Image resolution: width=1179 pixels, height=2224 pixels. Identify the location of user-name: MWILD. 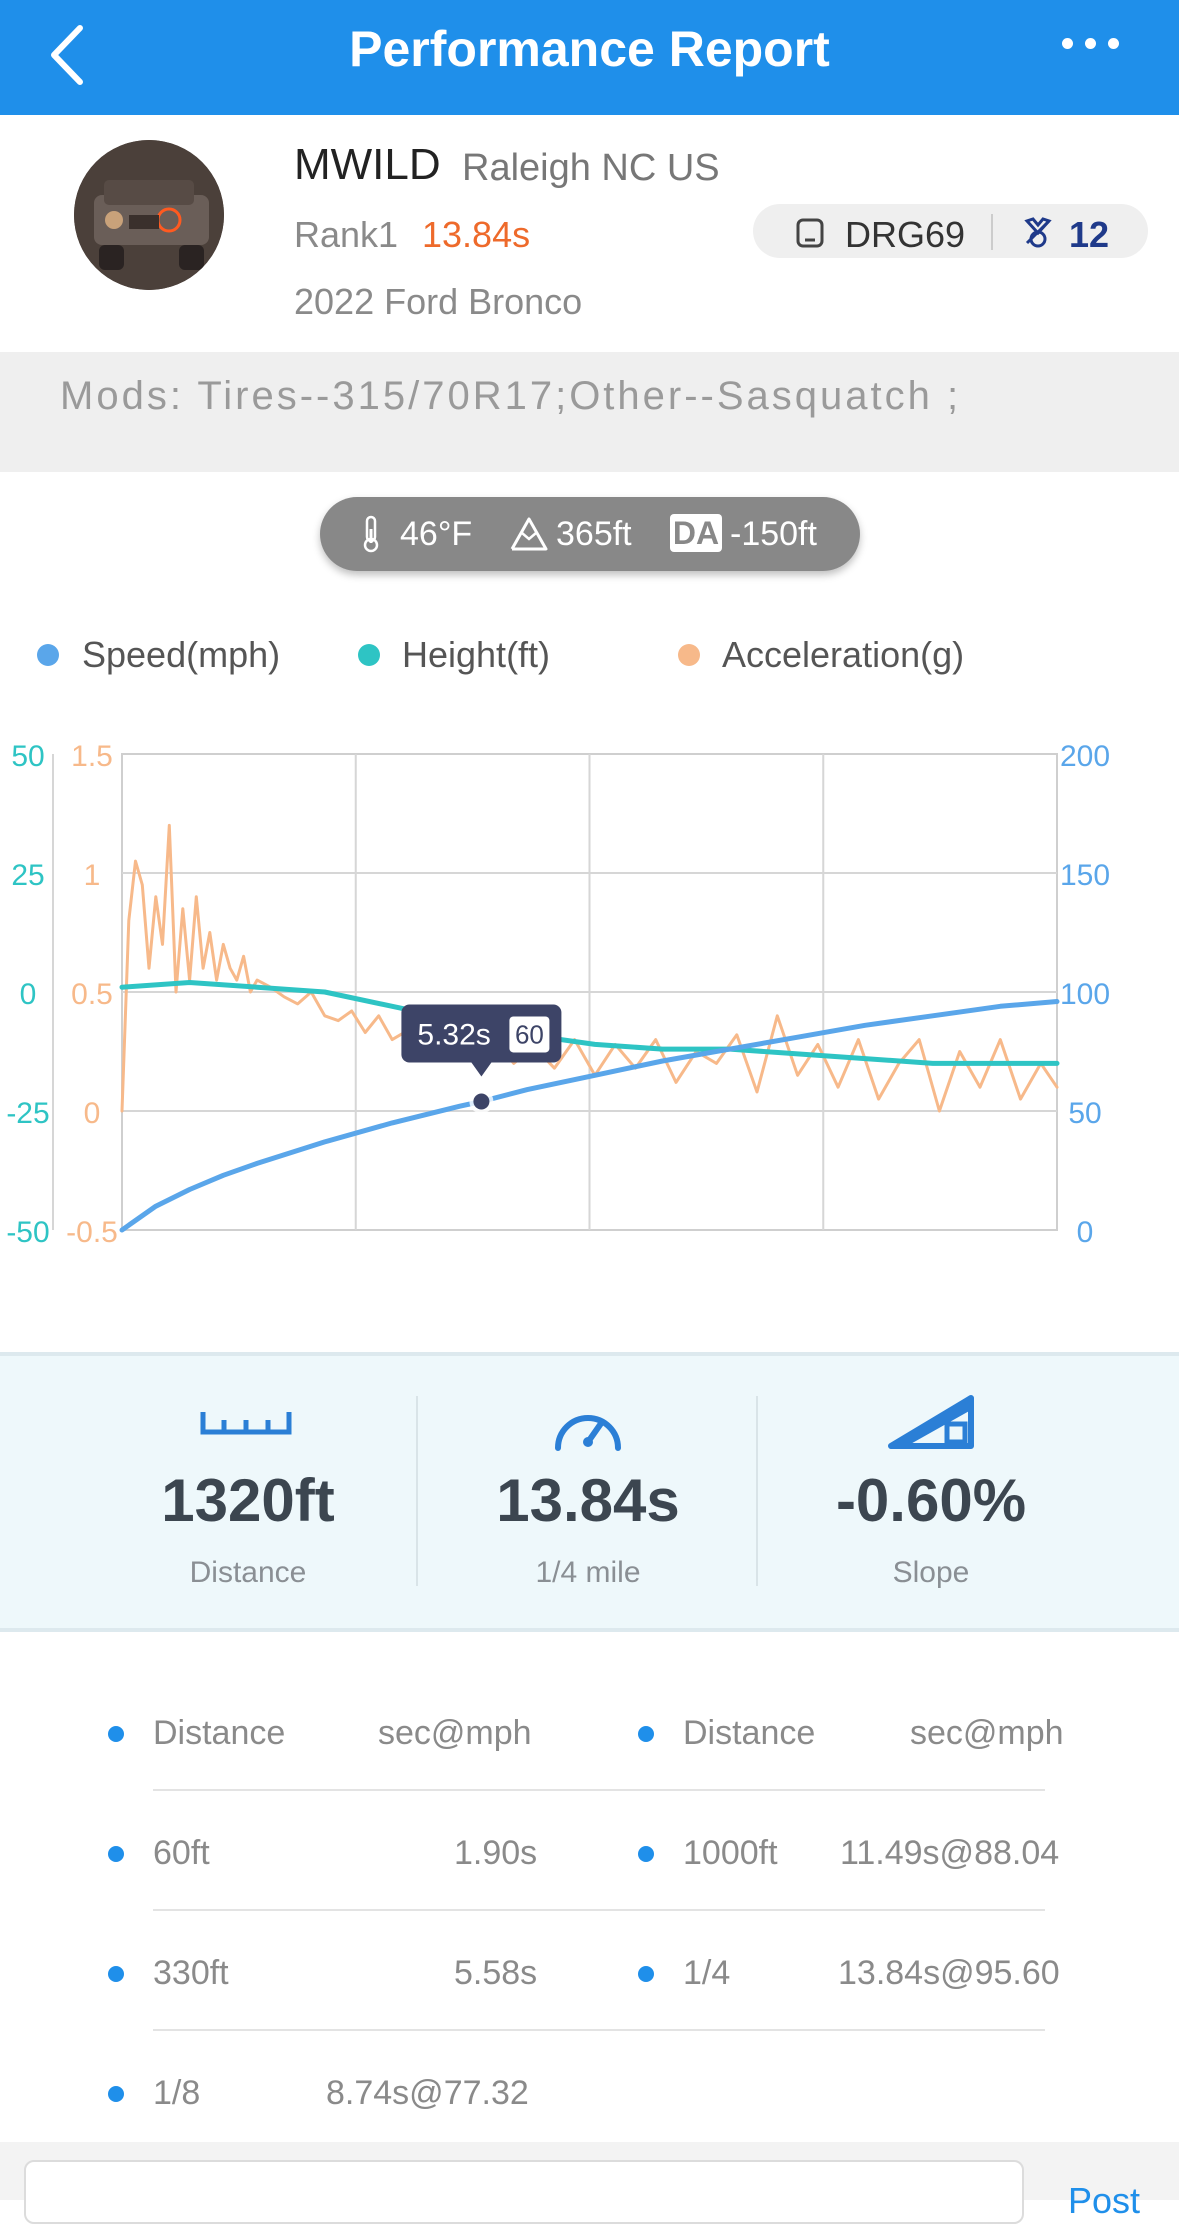
(367, 164).